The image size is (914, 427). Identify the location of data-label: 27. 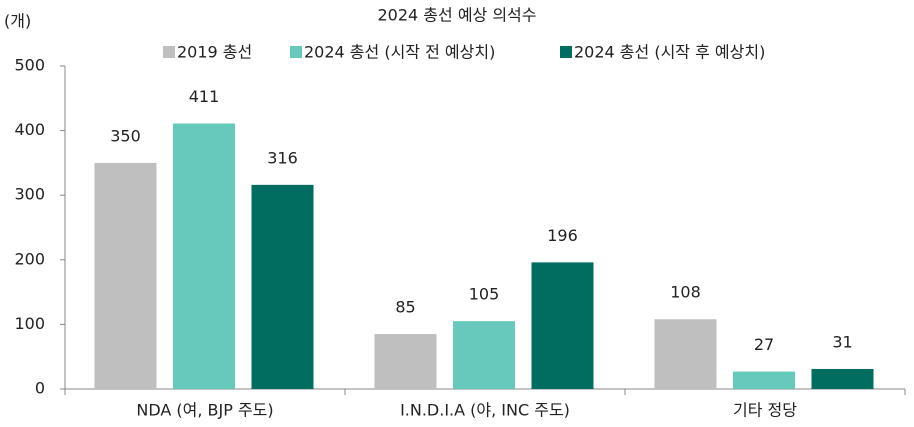
(764, 344).